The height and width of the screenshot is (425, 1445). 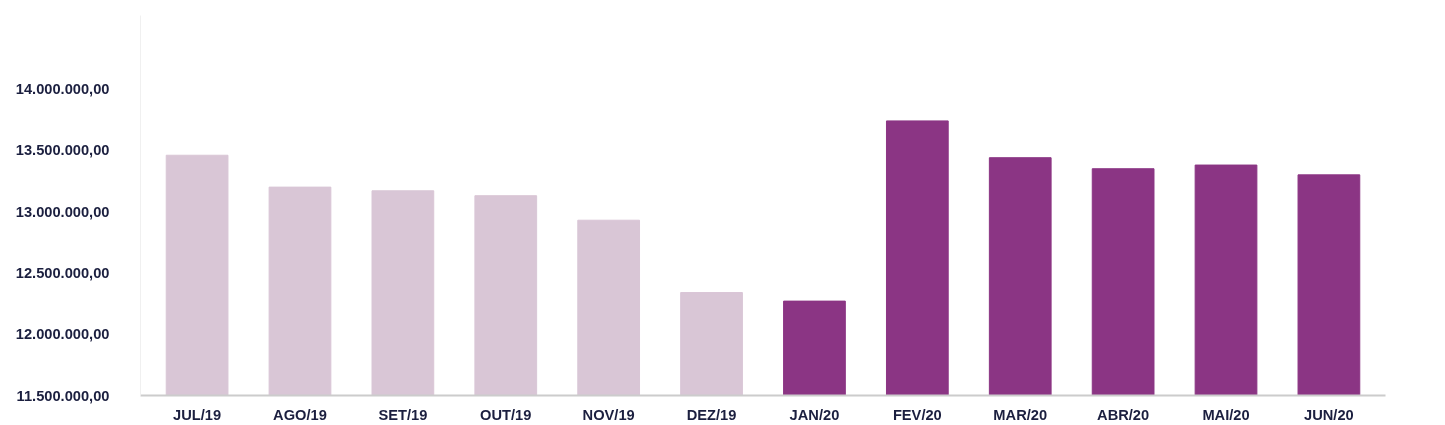 I want to click on x-tick-label: MAR/20, so click(x=1020, y=414).